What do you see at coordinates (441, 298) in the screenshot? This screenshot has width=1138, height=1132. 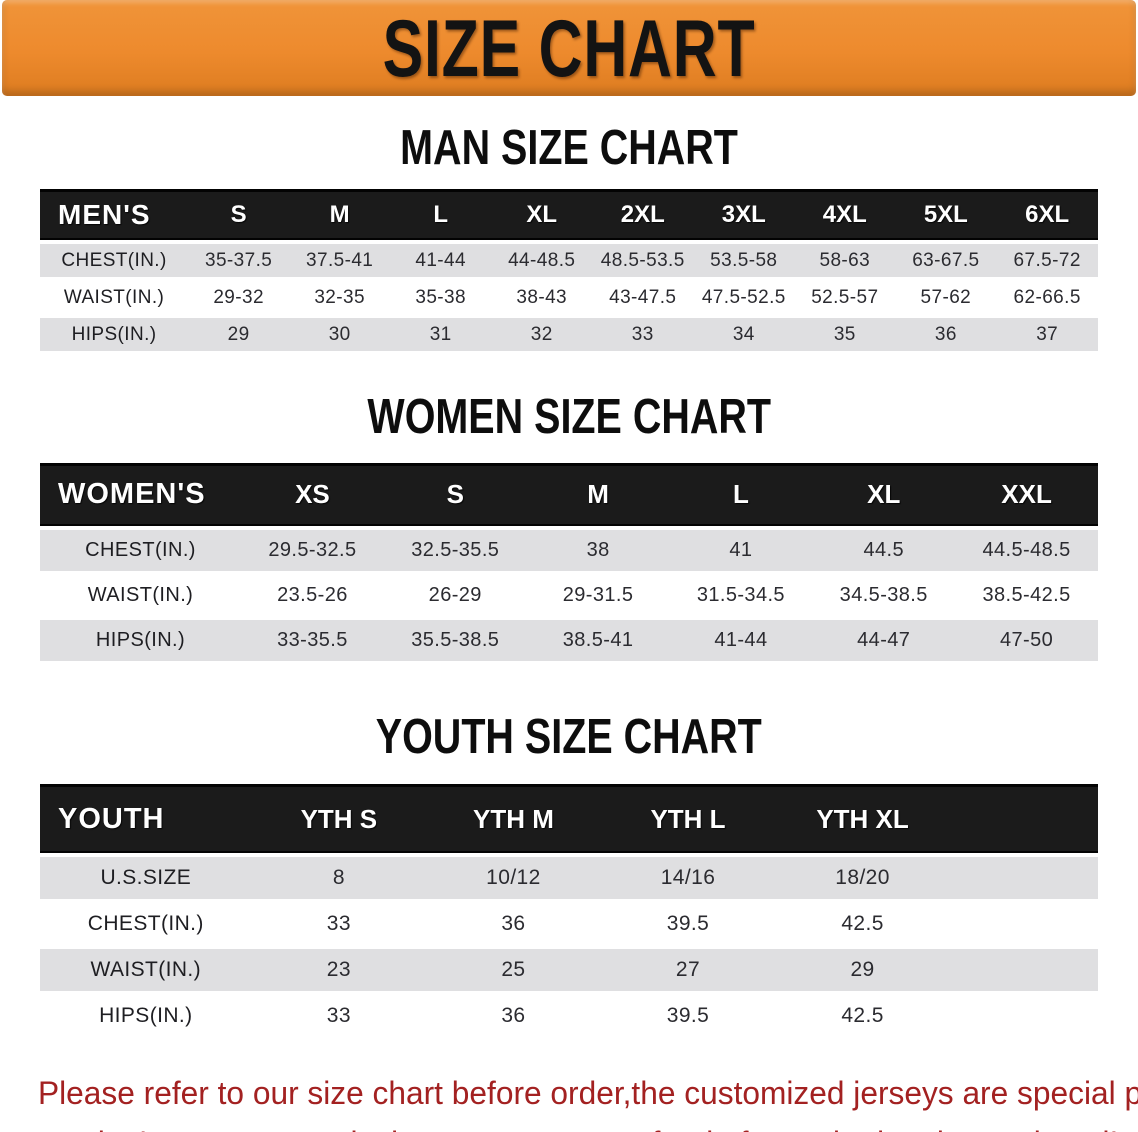 I see `size-value: 35-38` at bounding box center [441, 298].